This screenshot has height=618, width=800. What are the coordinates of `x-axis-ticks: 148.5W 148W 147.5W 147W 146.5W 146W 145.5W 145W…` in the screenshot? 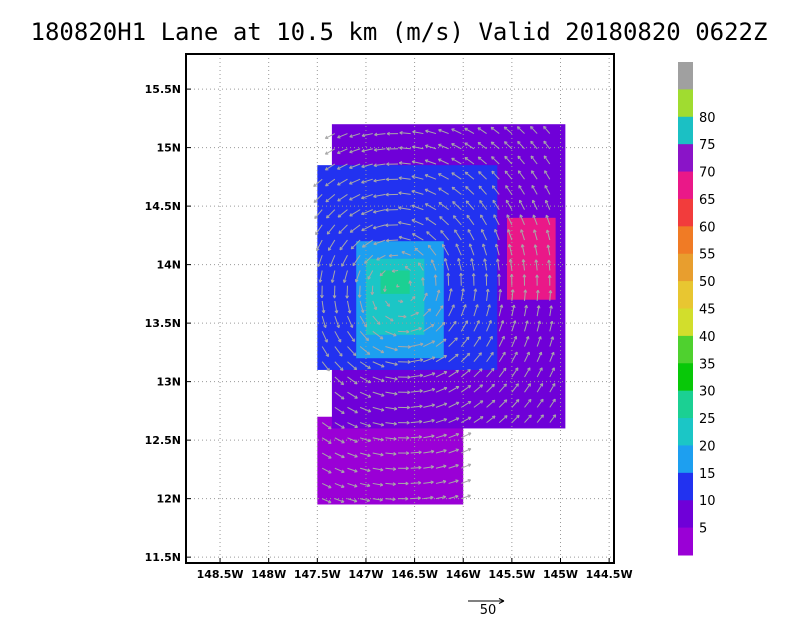 It's located at (415, 569).